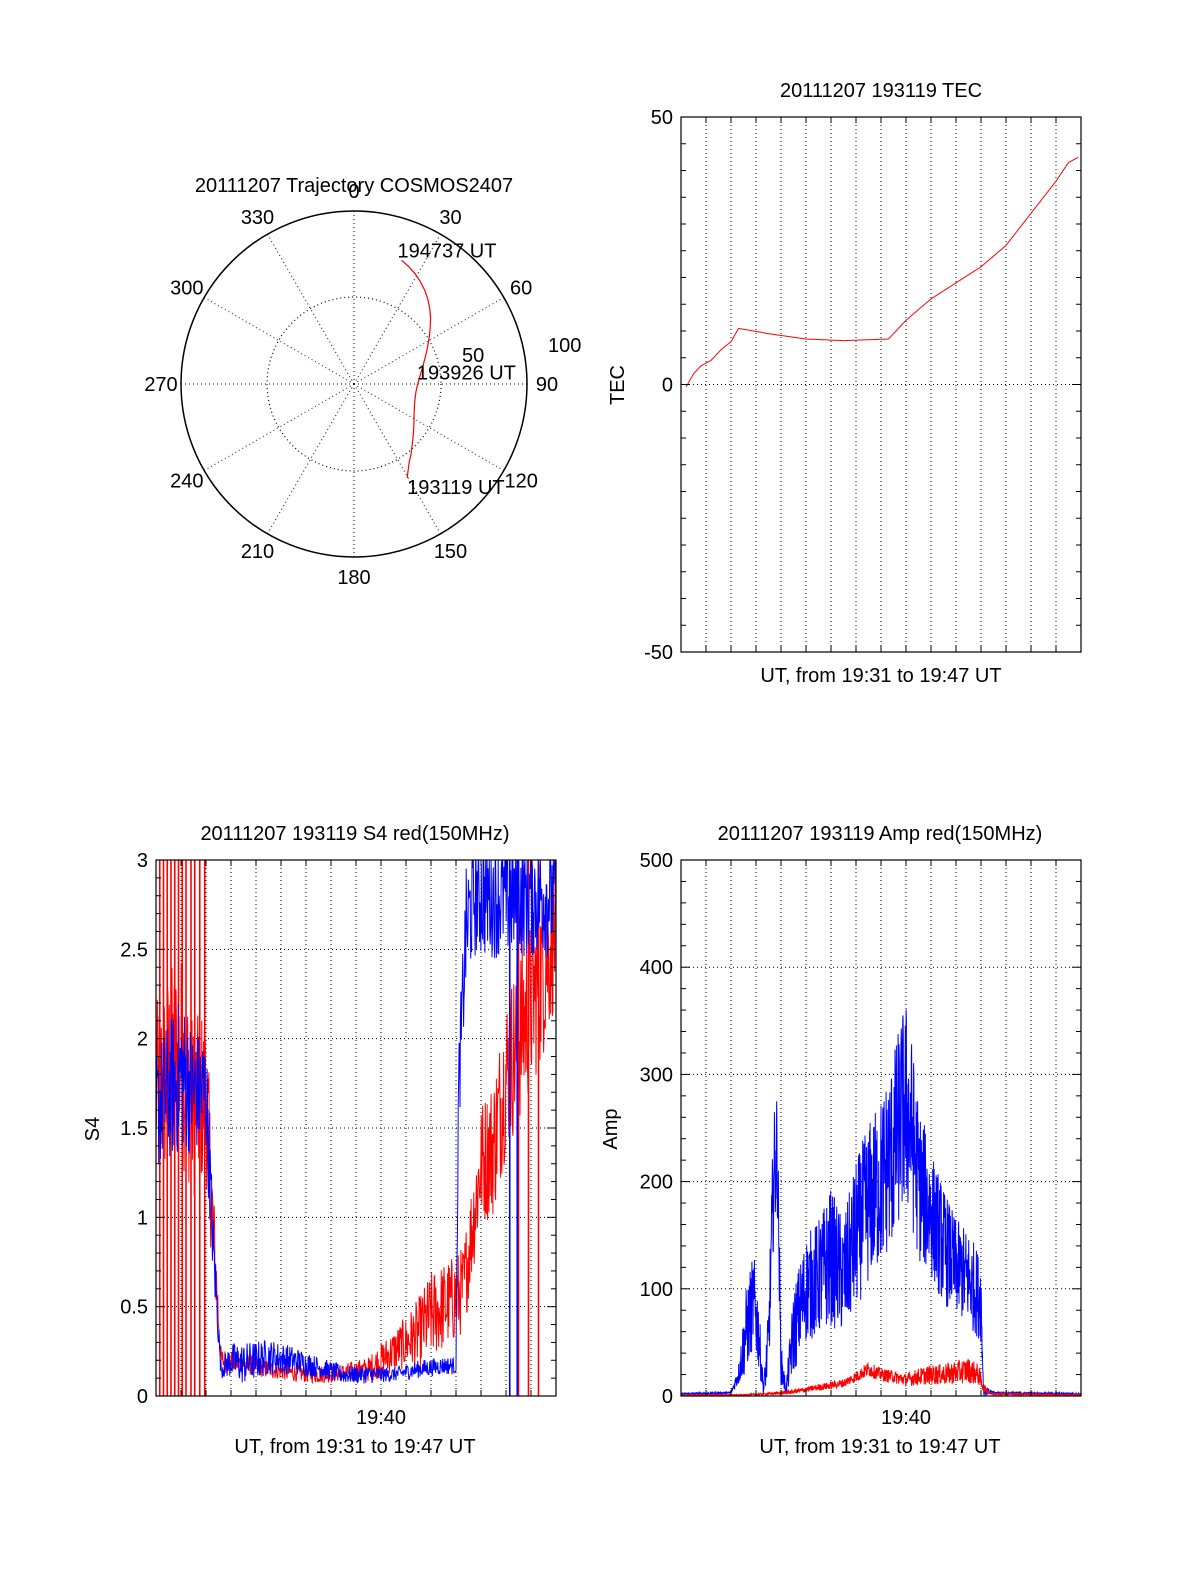 The width and height of the screenshot is (1200, 1575). What do you see at coordinates (381, 1418) in the screenshot?
I see `s4-x-tick-label: 19:40` at bounding box center [381, 1418].